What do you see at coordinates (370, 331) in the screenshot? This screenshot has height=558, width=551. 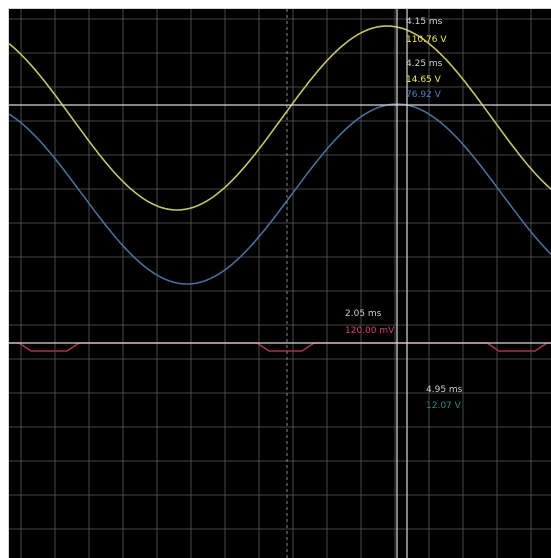 I see `mid-cursor-value-readout: 120.00 mV` at bounding box center [370, 331].